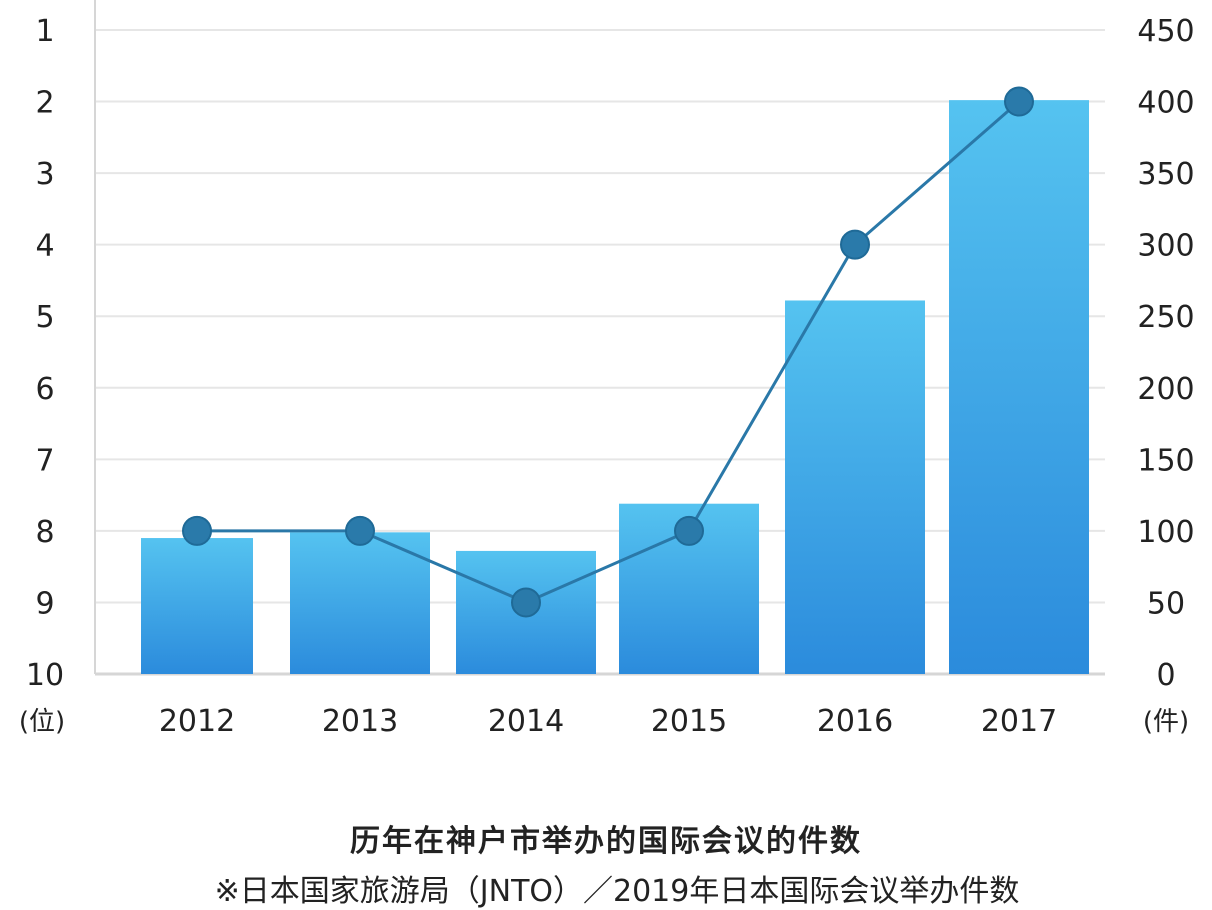  What do you see at coordinates (1165, 317) in the screenshot?
I see `right-tick-label: 250` at bounding box center [1165, 317].